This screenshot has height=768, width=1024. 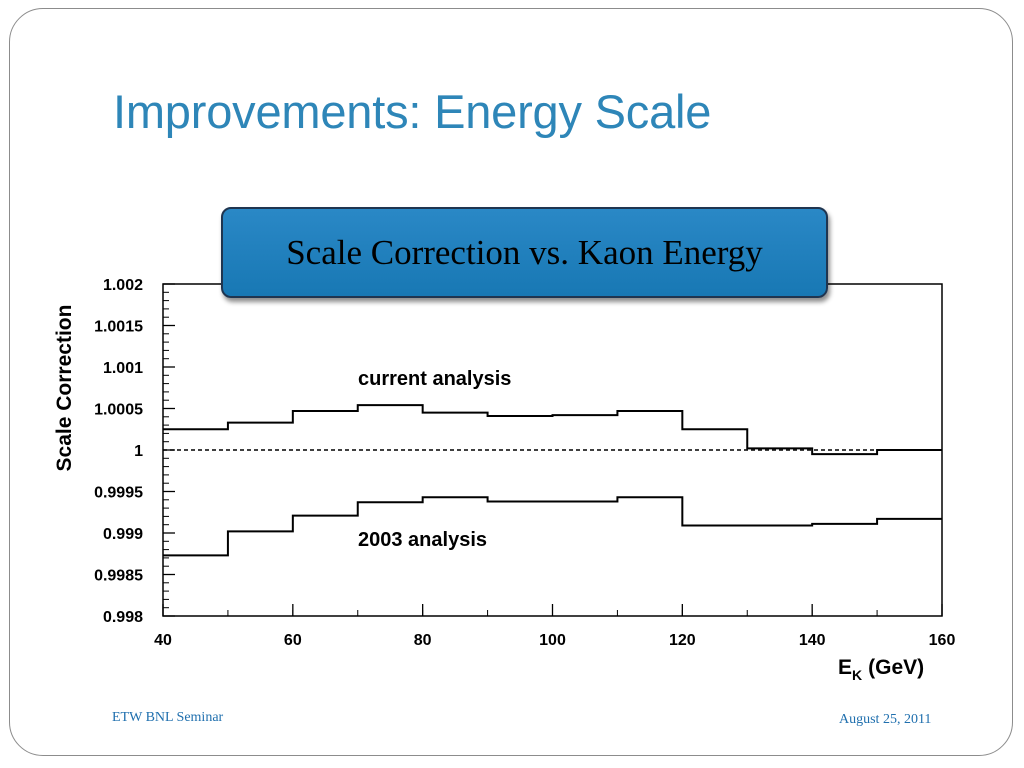 I want to click on x-tick-label: 120, so click(x=682, y=640).